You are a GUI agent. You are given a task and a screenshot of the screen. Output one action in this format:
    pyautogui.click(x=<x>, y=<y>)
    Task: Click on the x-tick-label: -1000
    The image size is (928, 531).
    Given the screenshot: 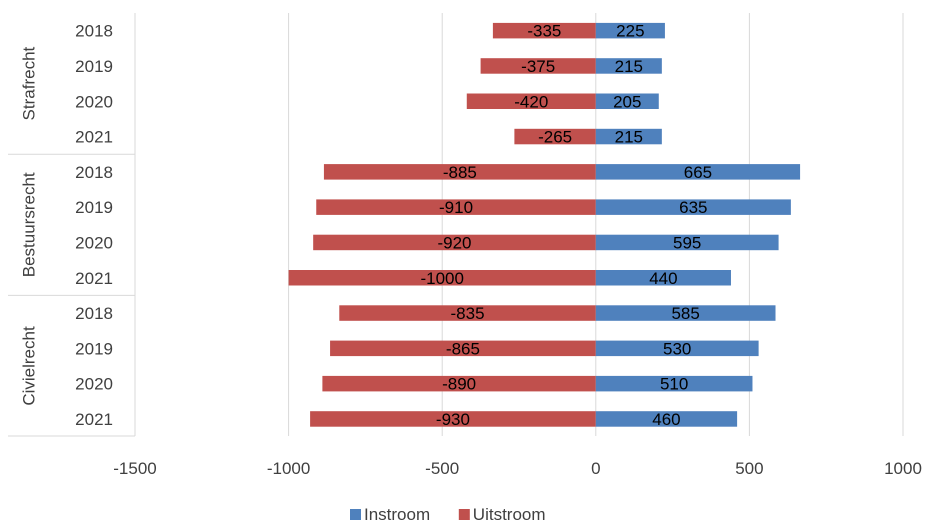 What is the action you would take?
    pyautogui.click(x=288, y=468)
    